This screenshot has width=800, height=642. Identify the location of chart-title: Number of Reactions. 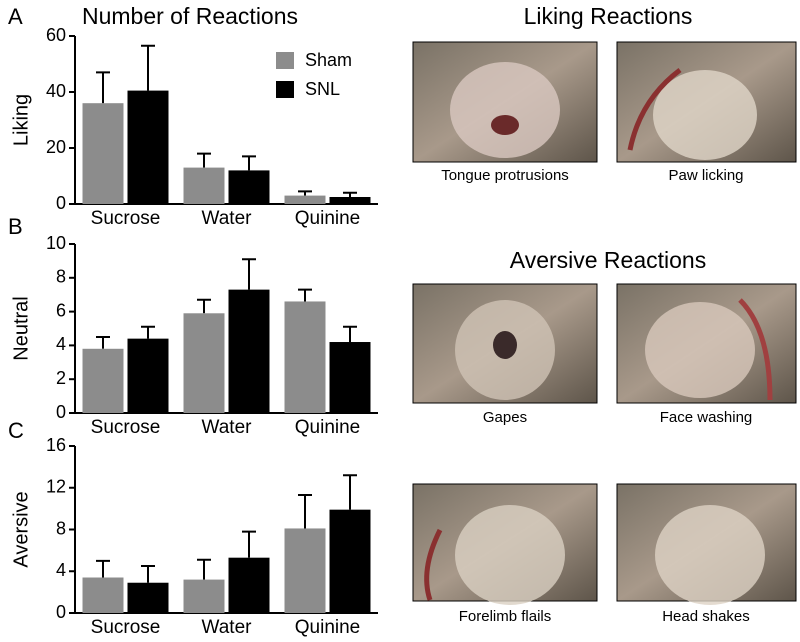
(190, 16).